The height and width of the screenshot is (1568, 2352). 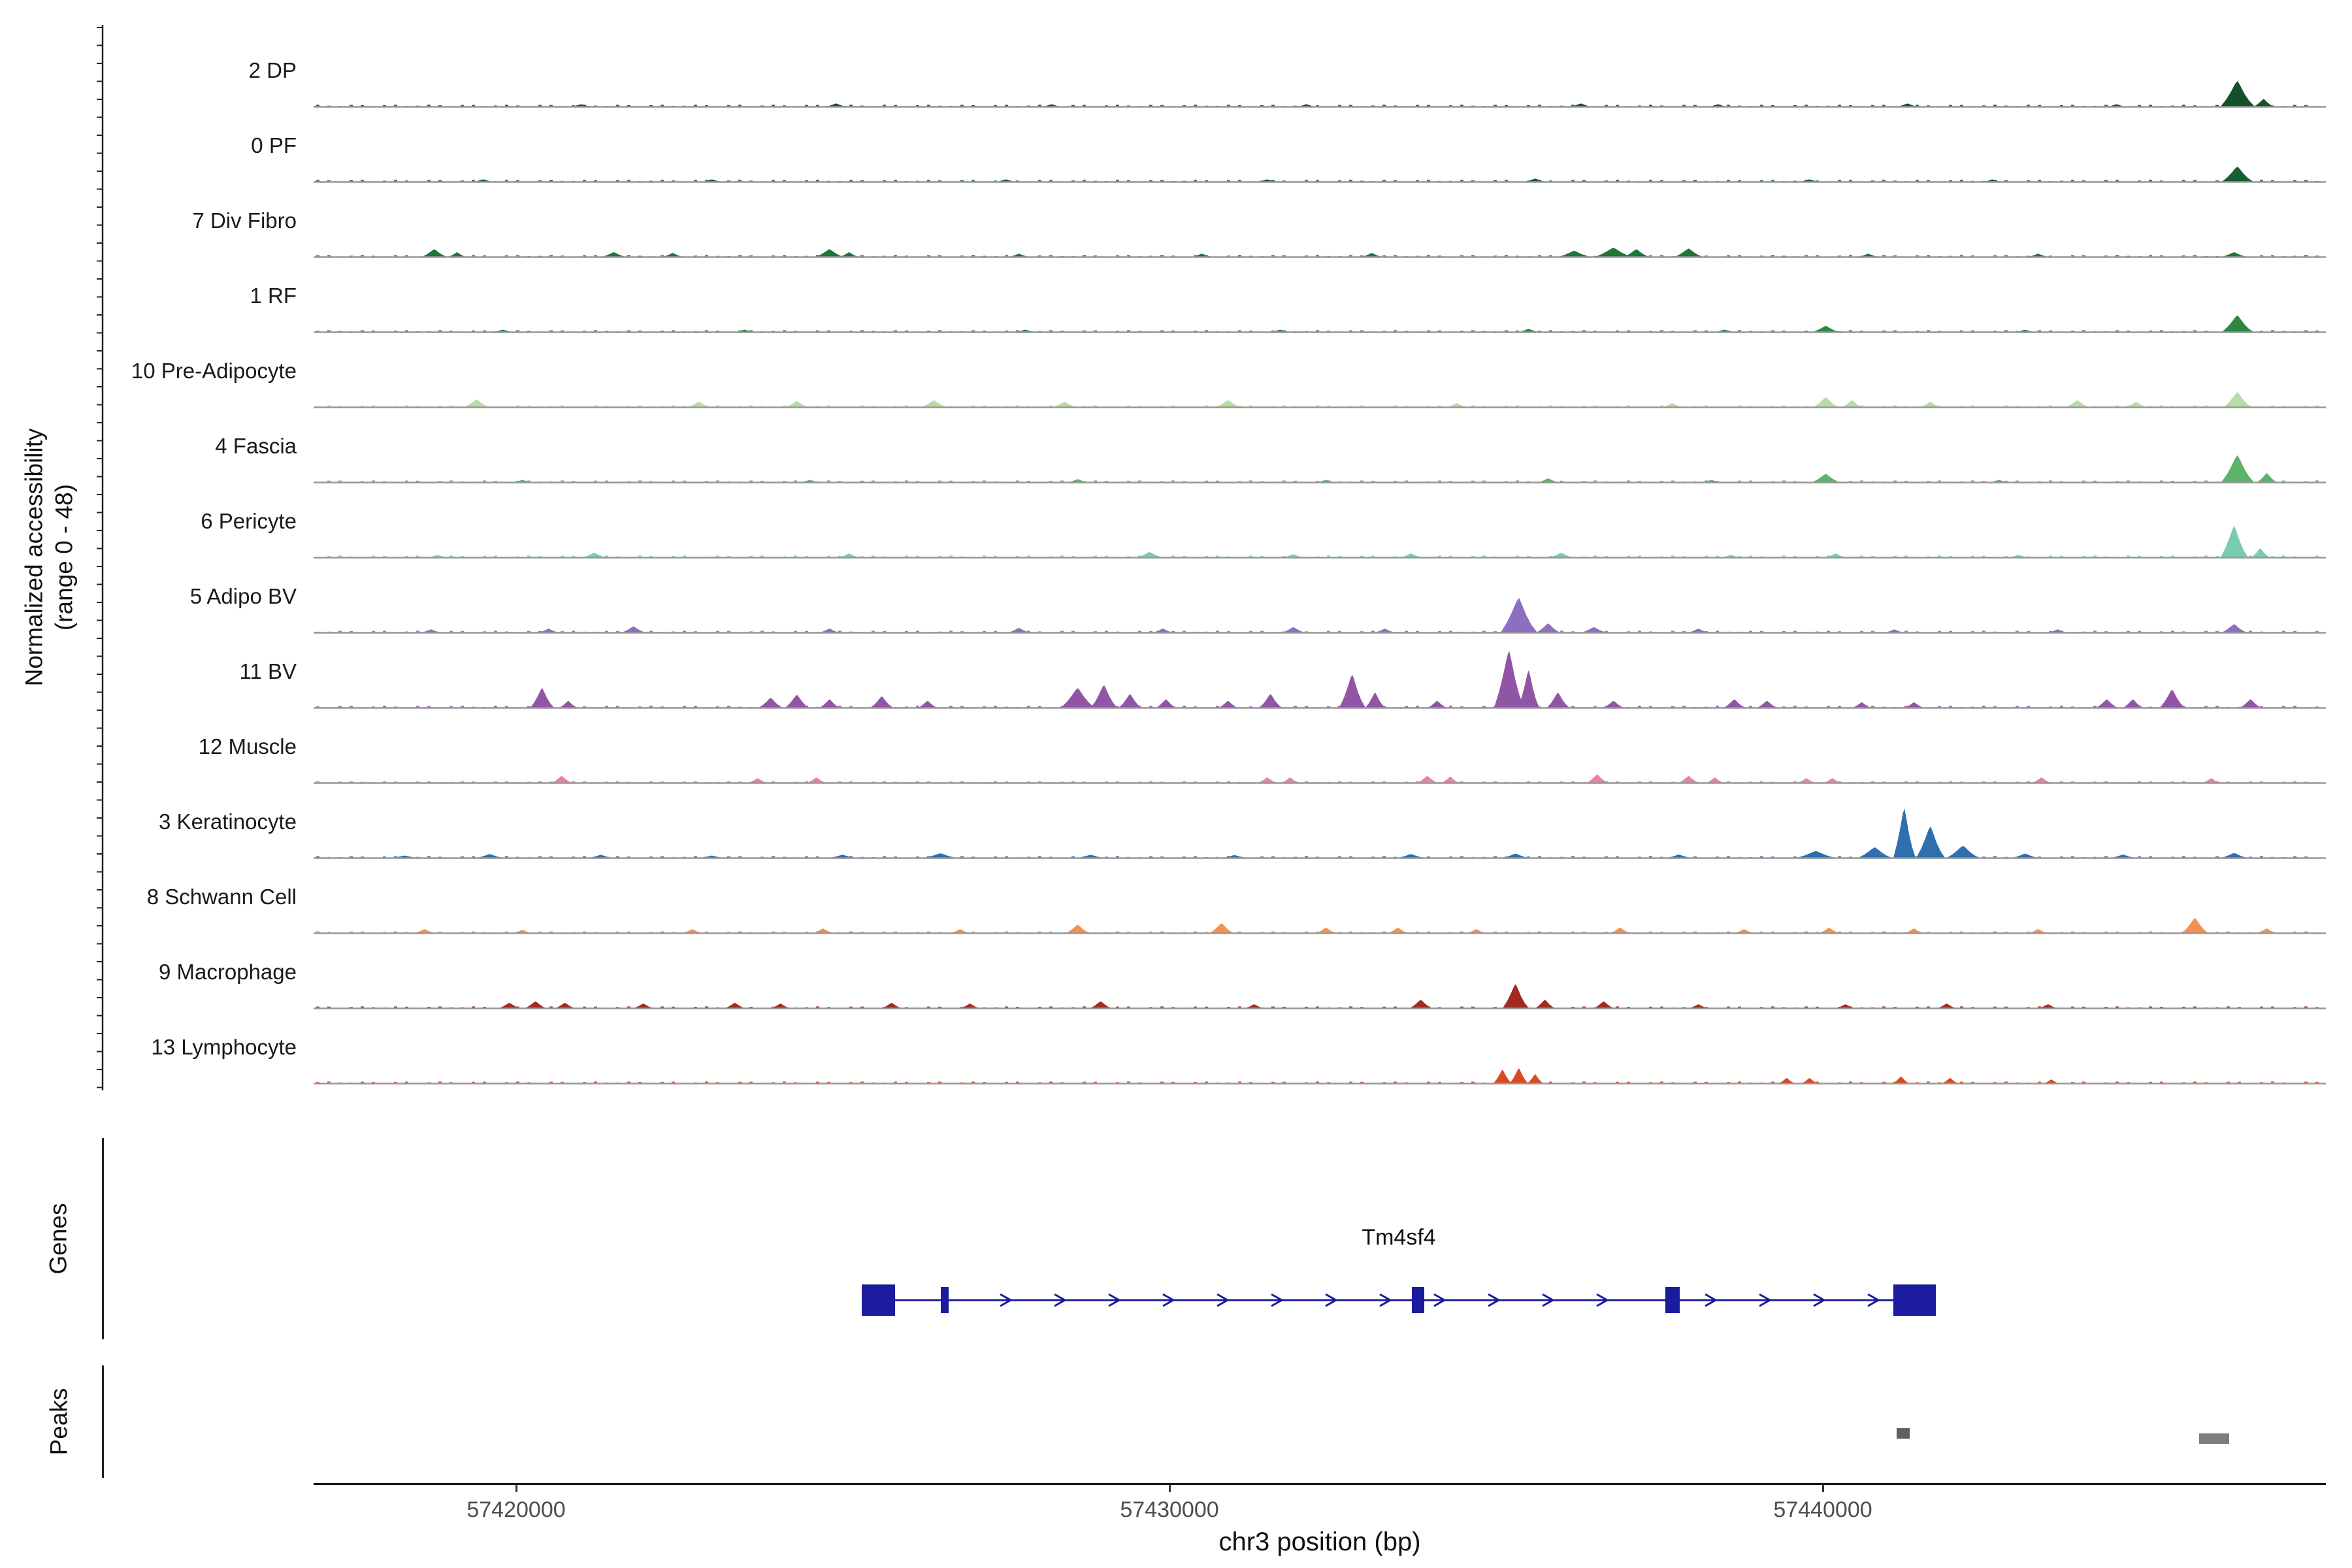 What do you see at coordinates (1320, 400) in the screenshot?
I see `track-signal-10-pre-adipocyte` at bounding box center [1320, 400].